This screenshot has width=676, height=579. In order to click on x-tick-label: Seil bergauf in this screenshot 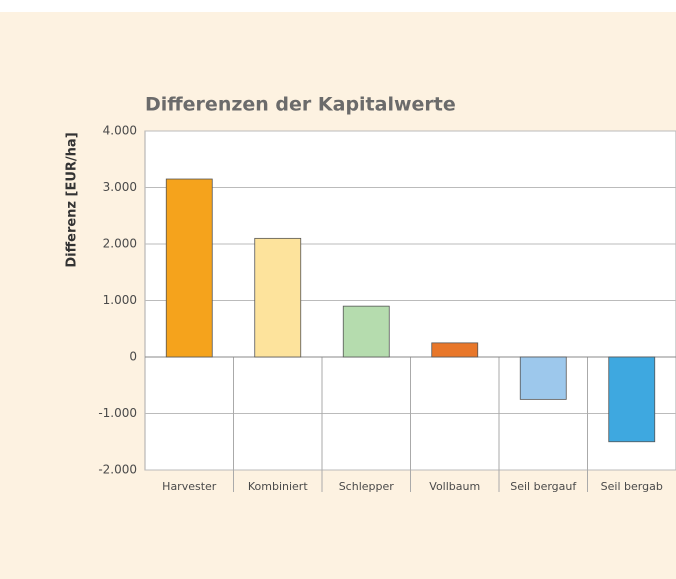, I will do `click(543, 486)`.